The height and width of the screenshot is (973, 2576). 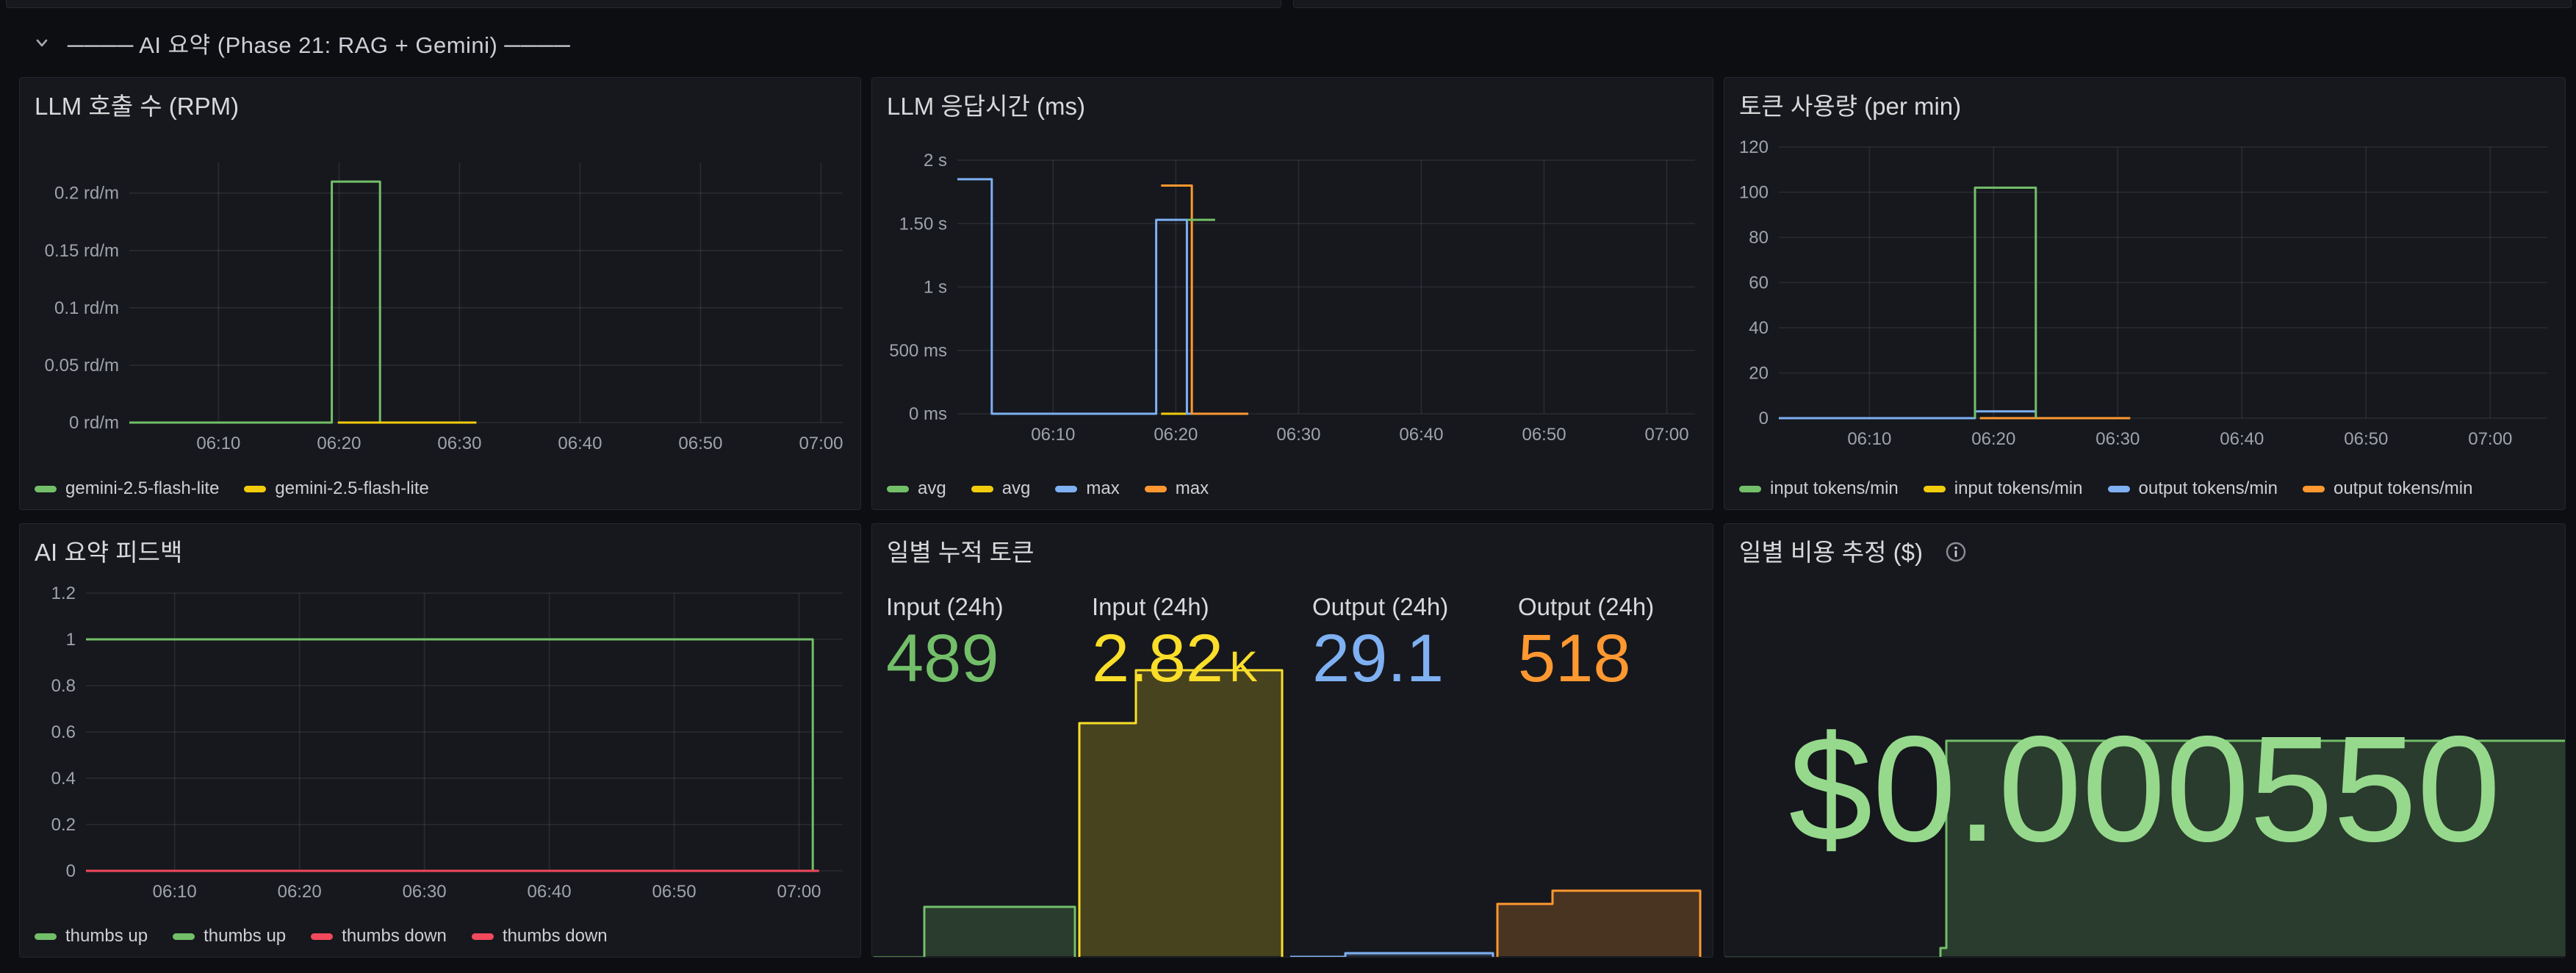 What do you see at coordinates (137, 107) in the screenshot?
I see `panel-title: LLM 호출 수 (RPM)` at bounding box center [137, 107].